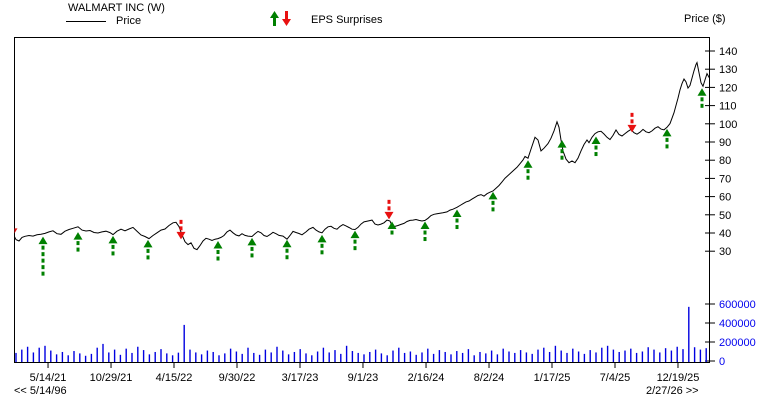 This screenshot has height=400, width=760. I want to click on svg-text: 2/16/24, so click(426, 378).